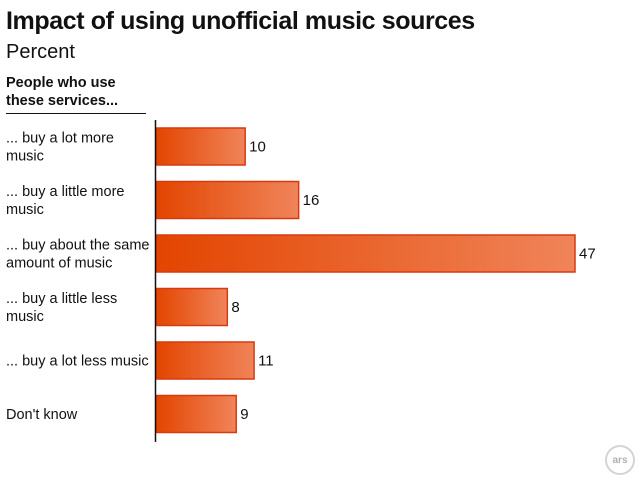 This screenshot has height=480, width=640. What do you see at coordinates (620, 460) in the screenshot?
I see `ars-logo-icon: ars` at bounding box center [620, 460].